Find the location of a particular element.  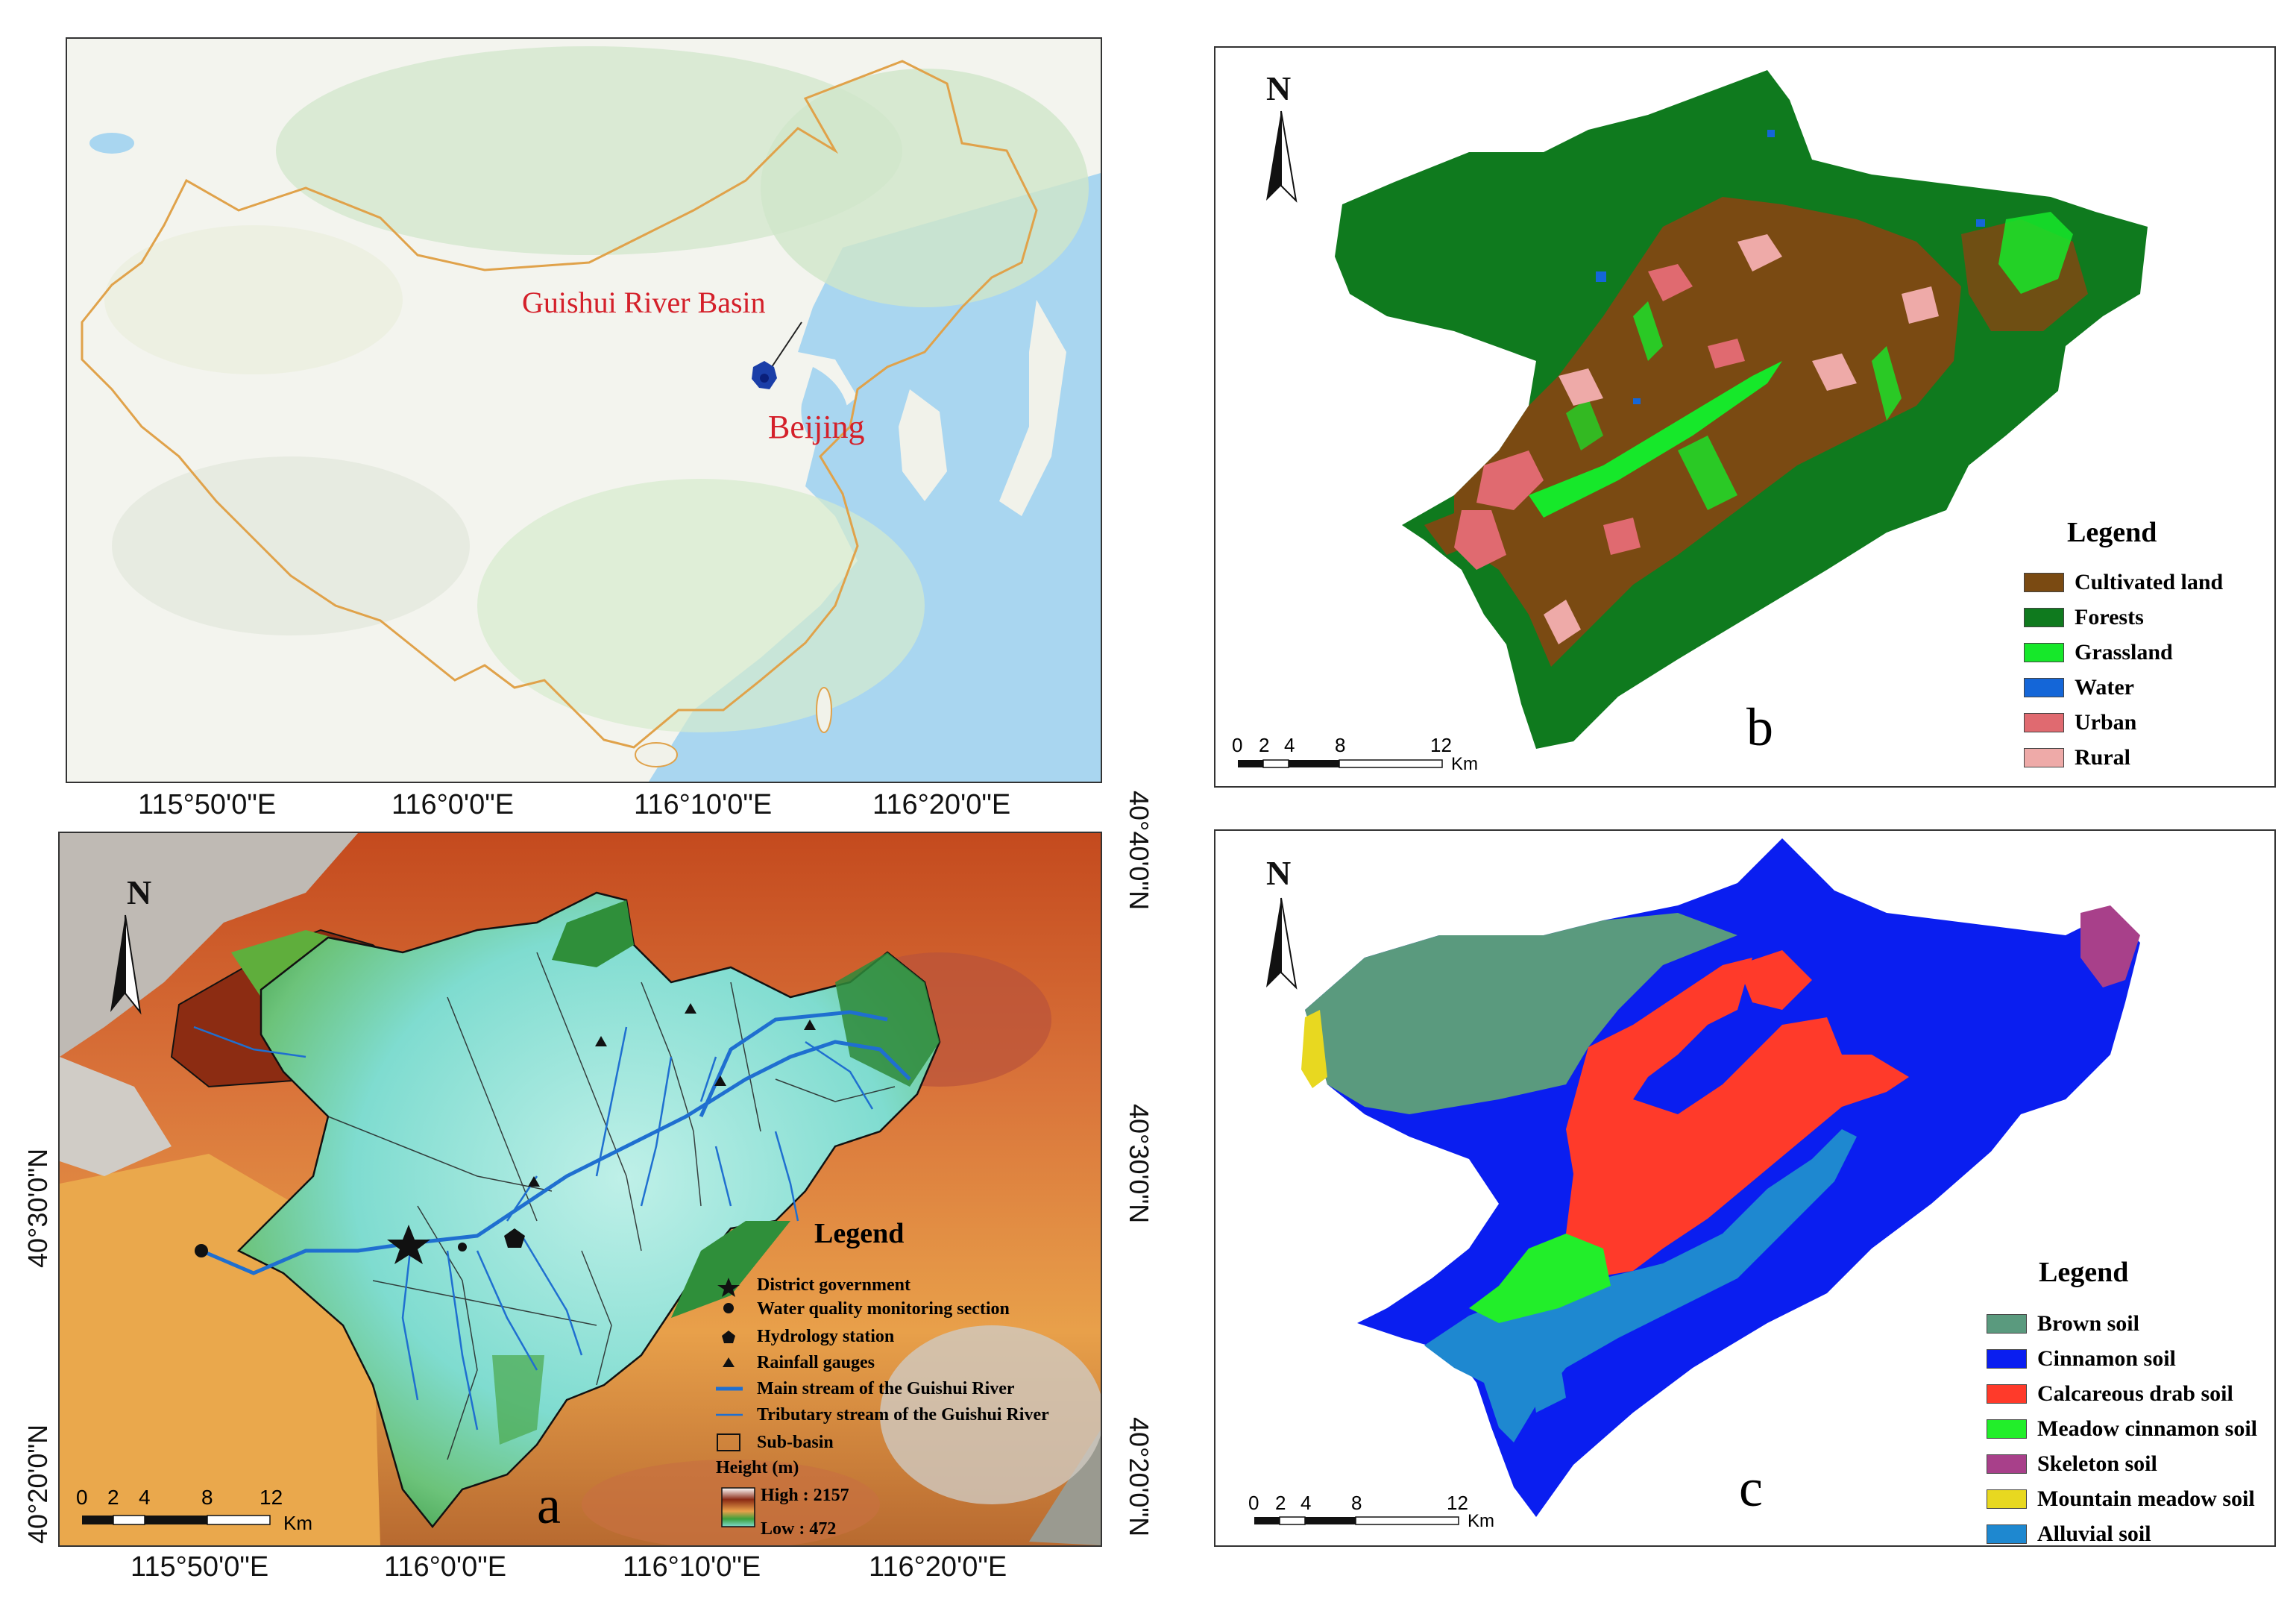

lon-label-bottom: 116°20'0"E is located at coordinates (938, 1567).